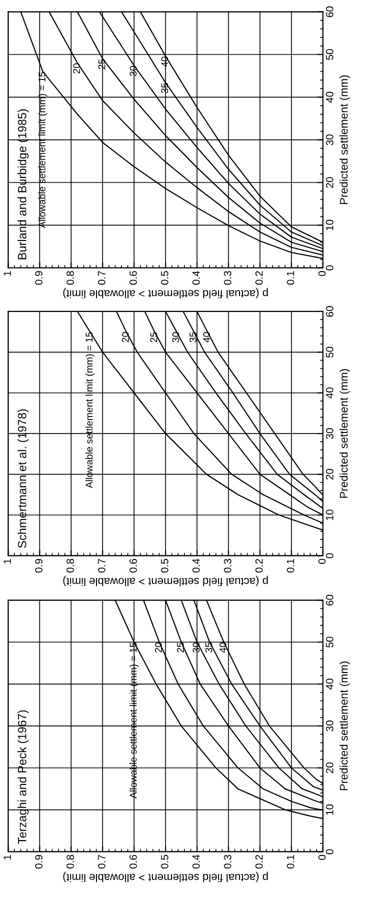 The height and width of the screenshot is (908, 372). I want to click on annotation: 35, so click(193, 337).